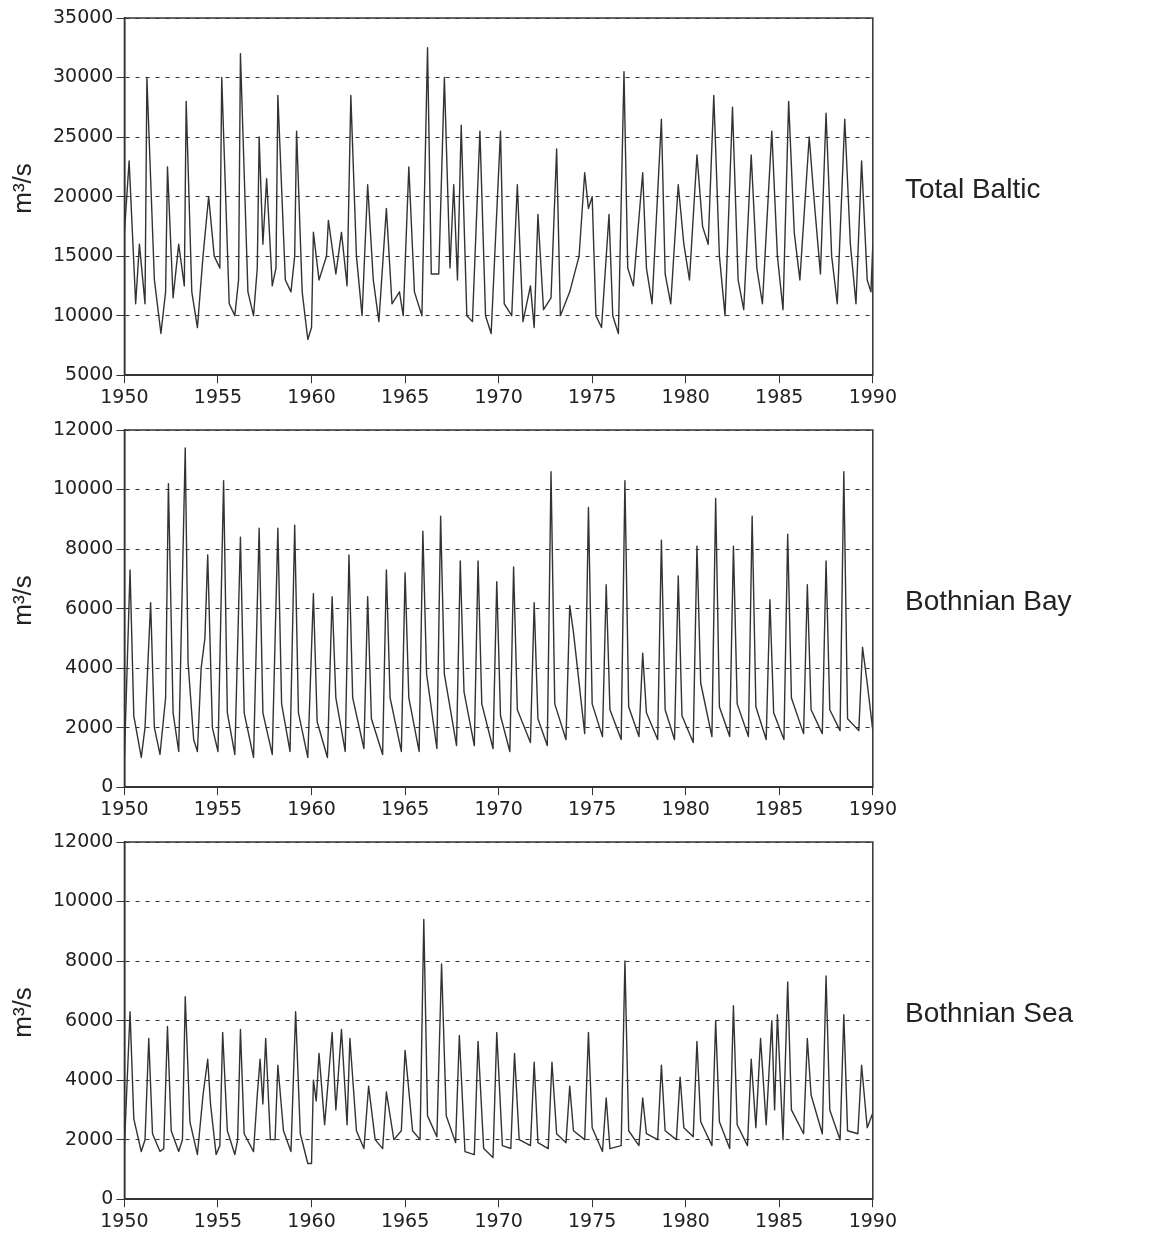  I want to click on y-tick-label: 25000, so click(83, 135).